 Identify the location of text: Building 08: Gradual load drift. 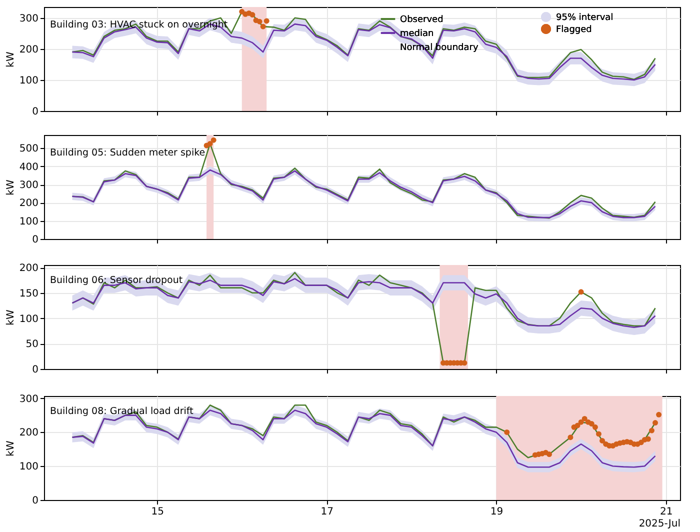
(122, 411).